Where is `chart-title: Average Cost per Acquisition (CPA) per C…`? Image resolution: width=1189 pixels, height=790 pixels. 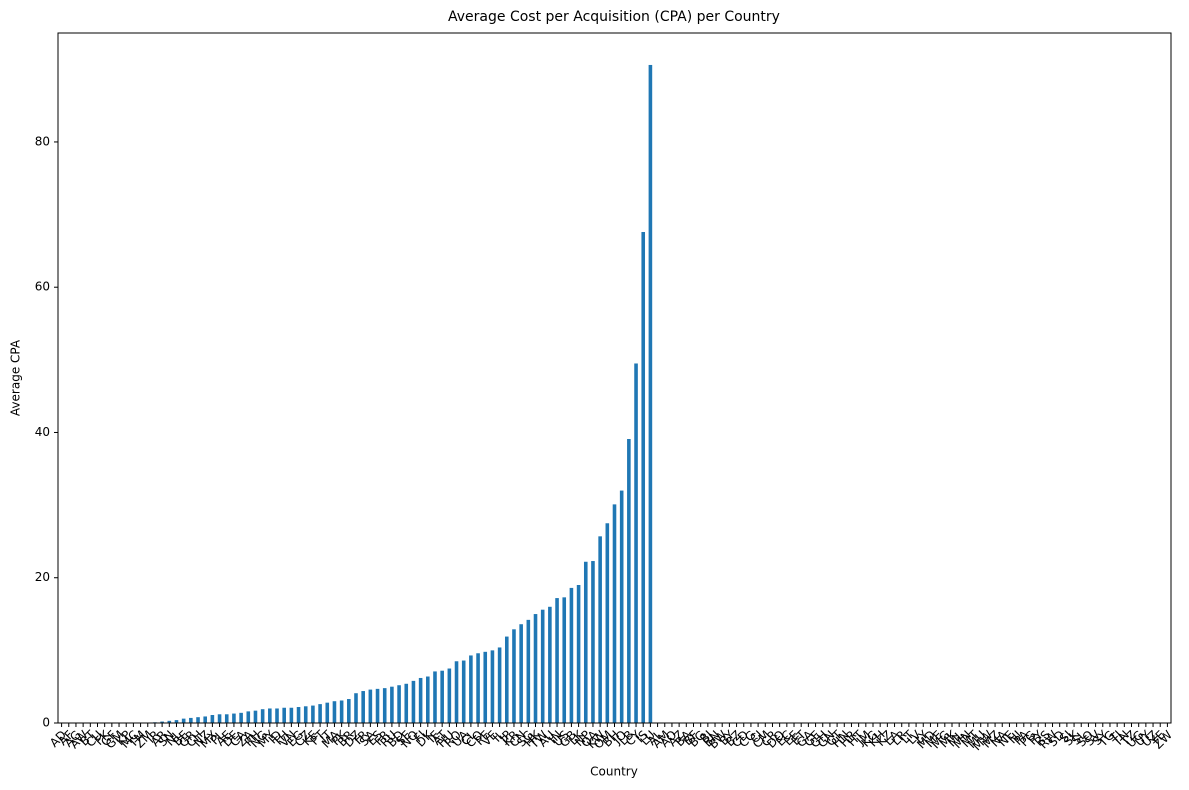 chart-title: Average Cost per Acquisition (CPA) per C… is located at coordinates (614, 17).